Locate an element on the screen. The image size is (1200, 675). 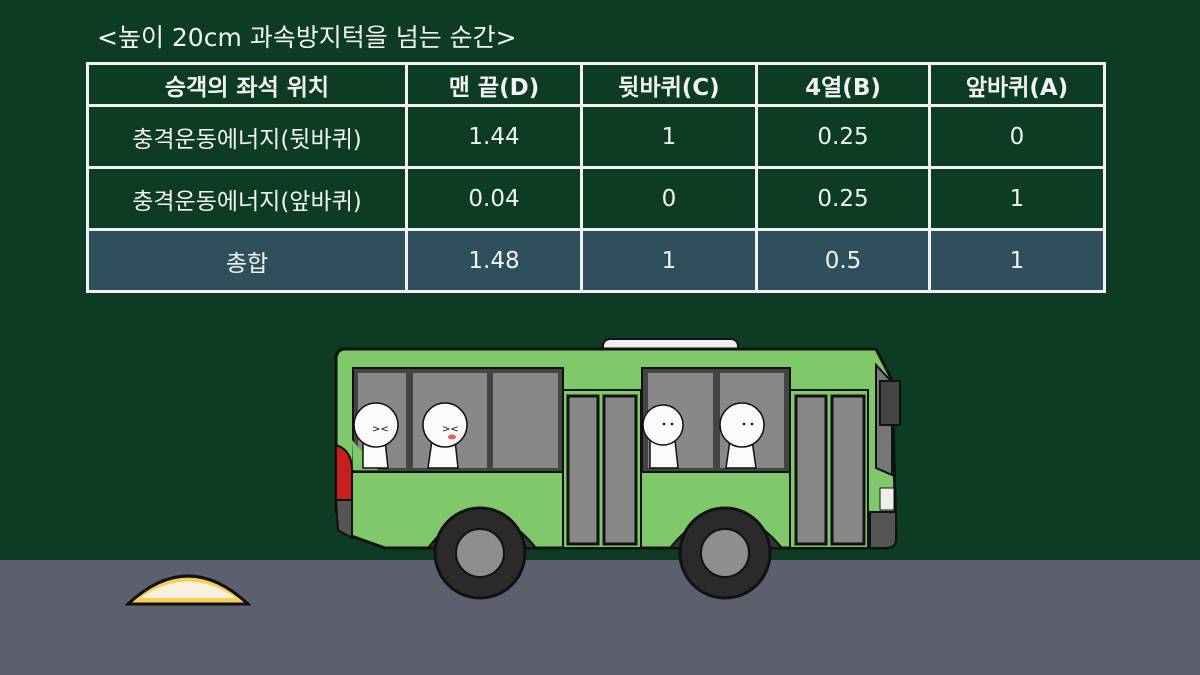
table-row: 충격운동에너지(앞바퀴) 0.04 0 0.25 1 is located at coordinates (596, 198).